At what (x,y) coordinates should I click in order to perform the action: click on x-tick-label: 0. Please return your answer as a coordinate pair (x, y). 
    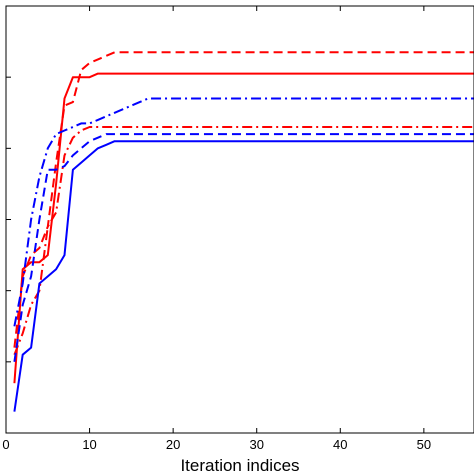
    Looking at the image, I should click on (5, 444).